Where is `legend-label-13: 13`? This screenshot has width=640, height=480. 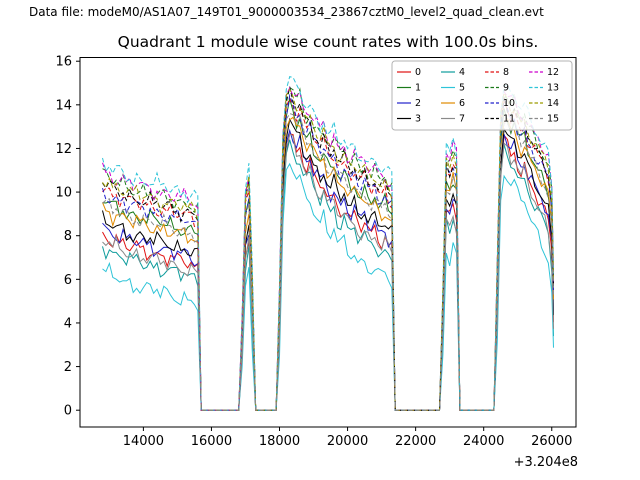
legend-label-13: 13 is located at coordinates (553, 88).